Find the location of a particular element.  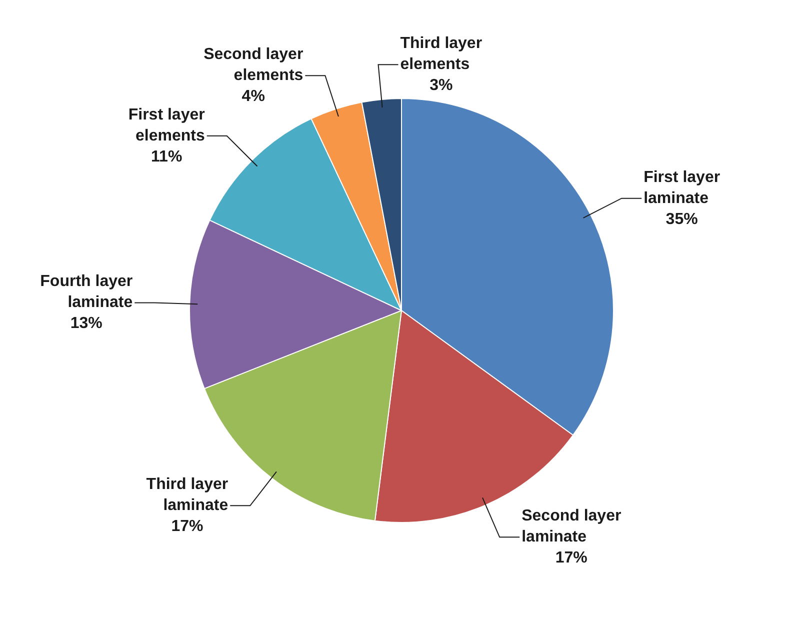

slice-label: First layer laminate is located at coordinates (682, 187).